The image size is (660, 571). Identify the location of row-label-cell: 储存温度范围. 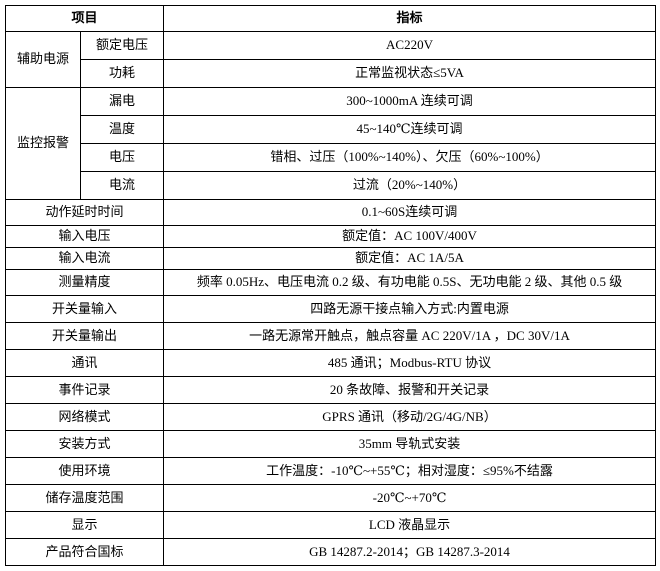
(84, 498).